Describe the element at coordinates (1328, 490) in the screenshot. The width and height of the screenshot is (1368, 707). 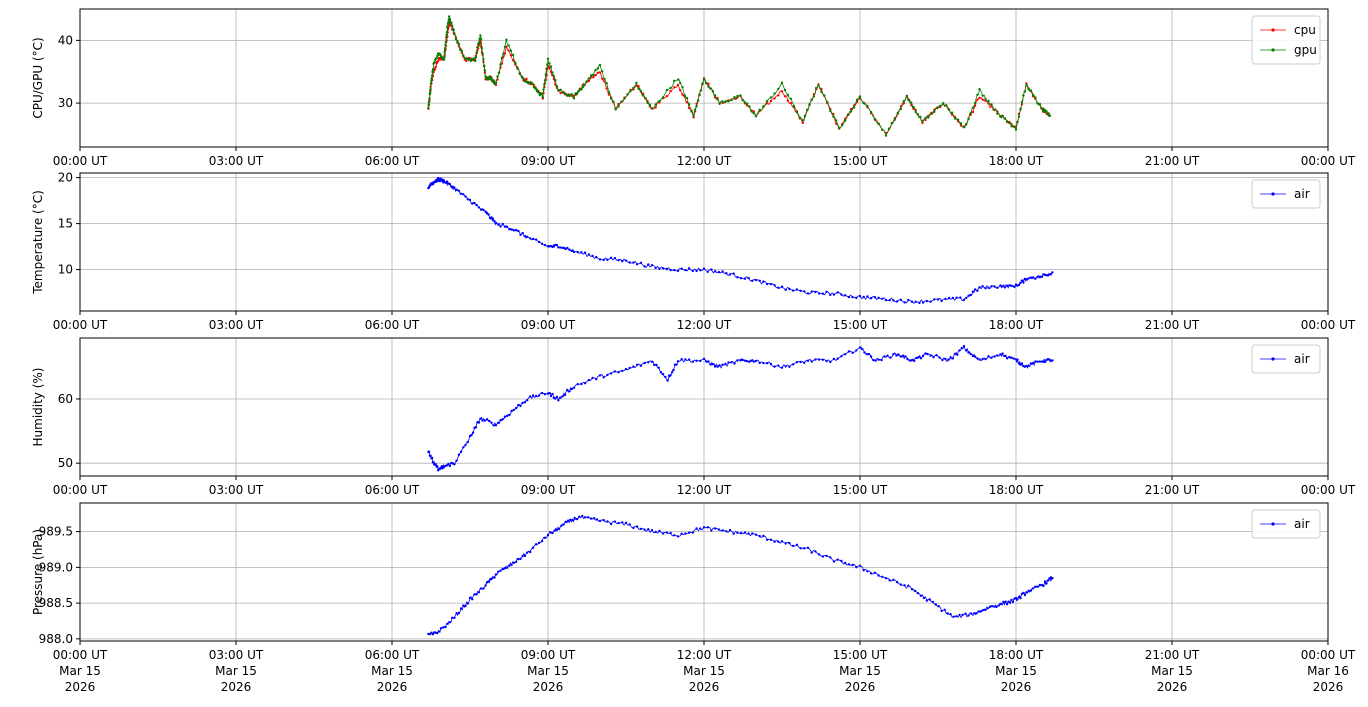
I see `x-tick-label-line: 00:00 UT` at that location.